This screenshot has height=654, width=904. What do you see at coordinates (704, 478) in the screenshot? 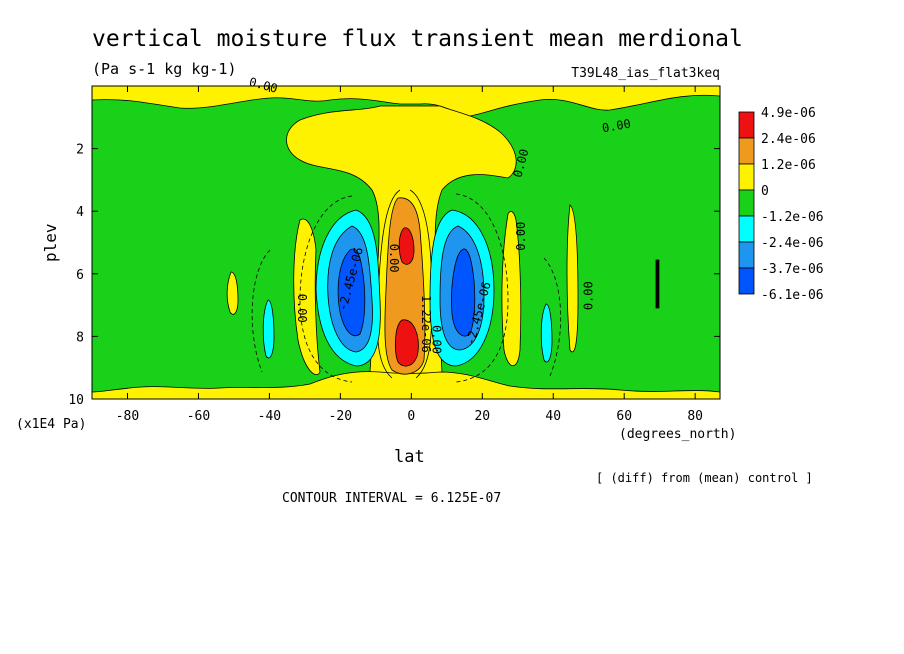
I see `diff-note: [ (diff) from (mean) control ]` at bounding box center [704, 478].